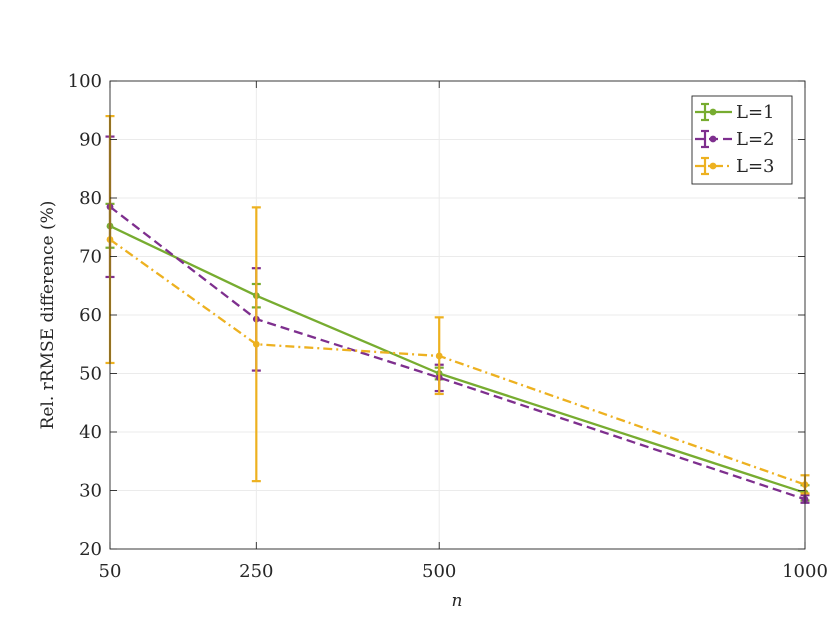 The height and width of the screenshot is (623, 830). Describe the element at coordinates (48, 315) in the screenshot. I see `y-axis-label: Rel. rRMSE difference (%)` at that location.